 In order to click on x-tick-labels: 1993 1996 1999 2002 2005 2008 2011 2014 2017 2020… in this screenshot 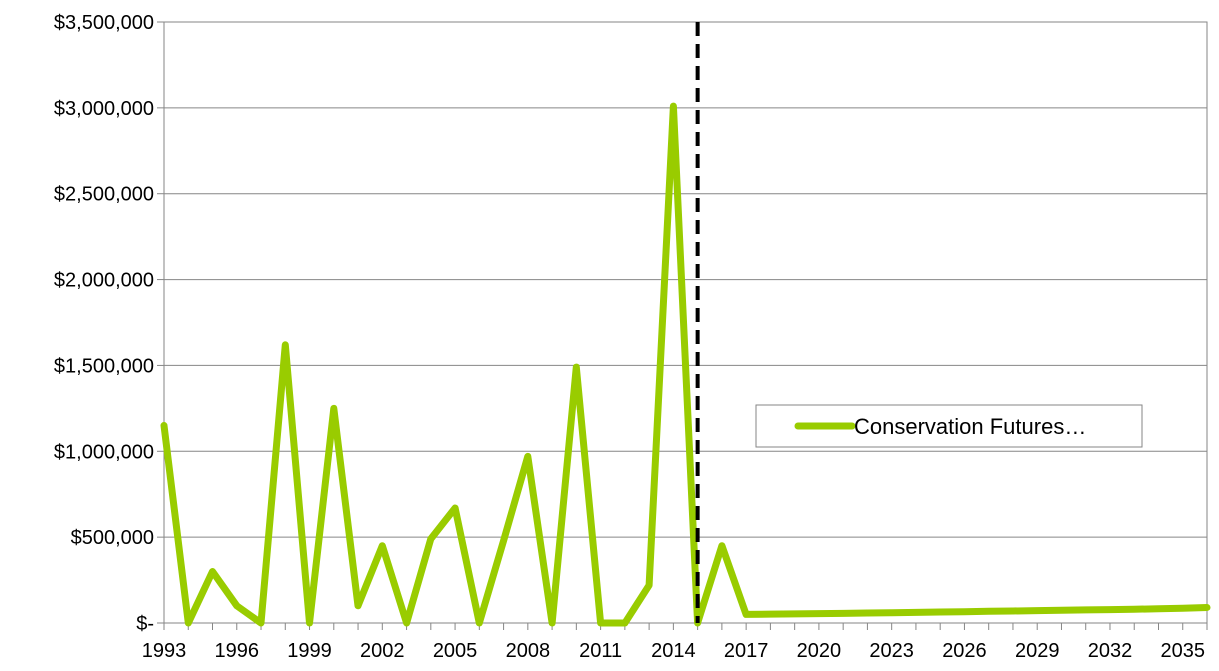, I will do `click(673, 651)`.